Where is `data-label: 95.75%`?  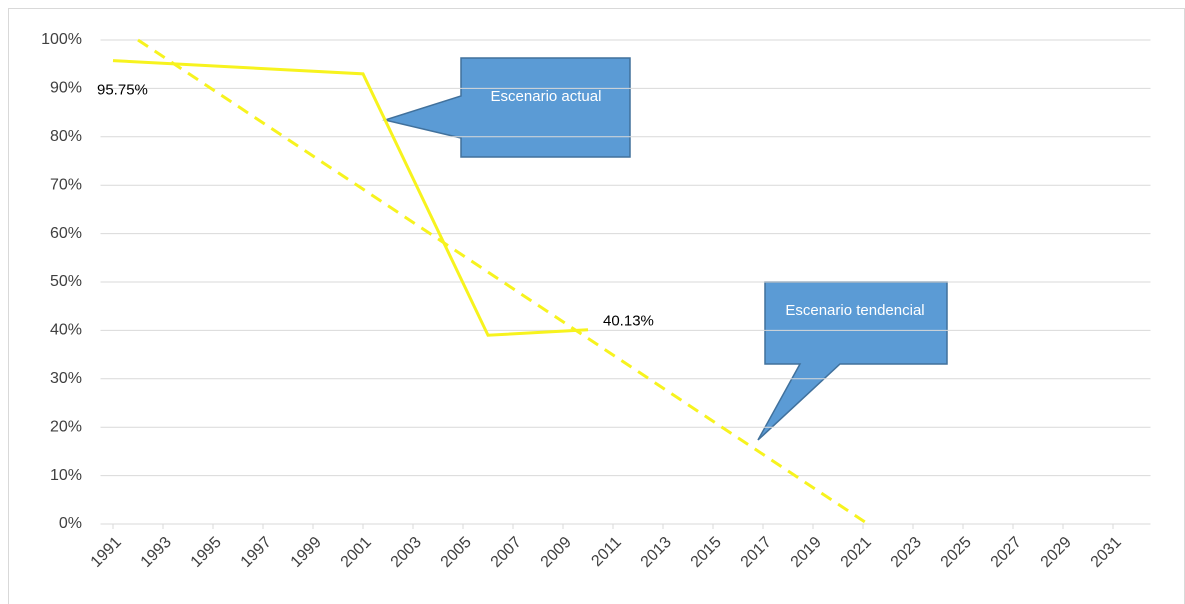 data-label: 95.75% is located at coordinates (122, 90).